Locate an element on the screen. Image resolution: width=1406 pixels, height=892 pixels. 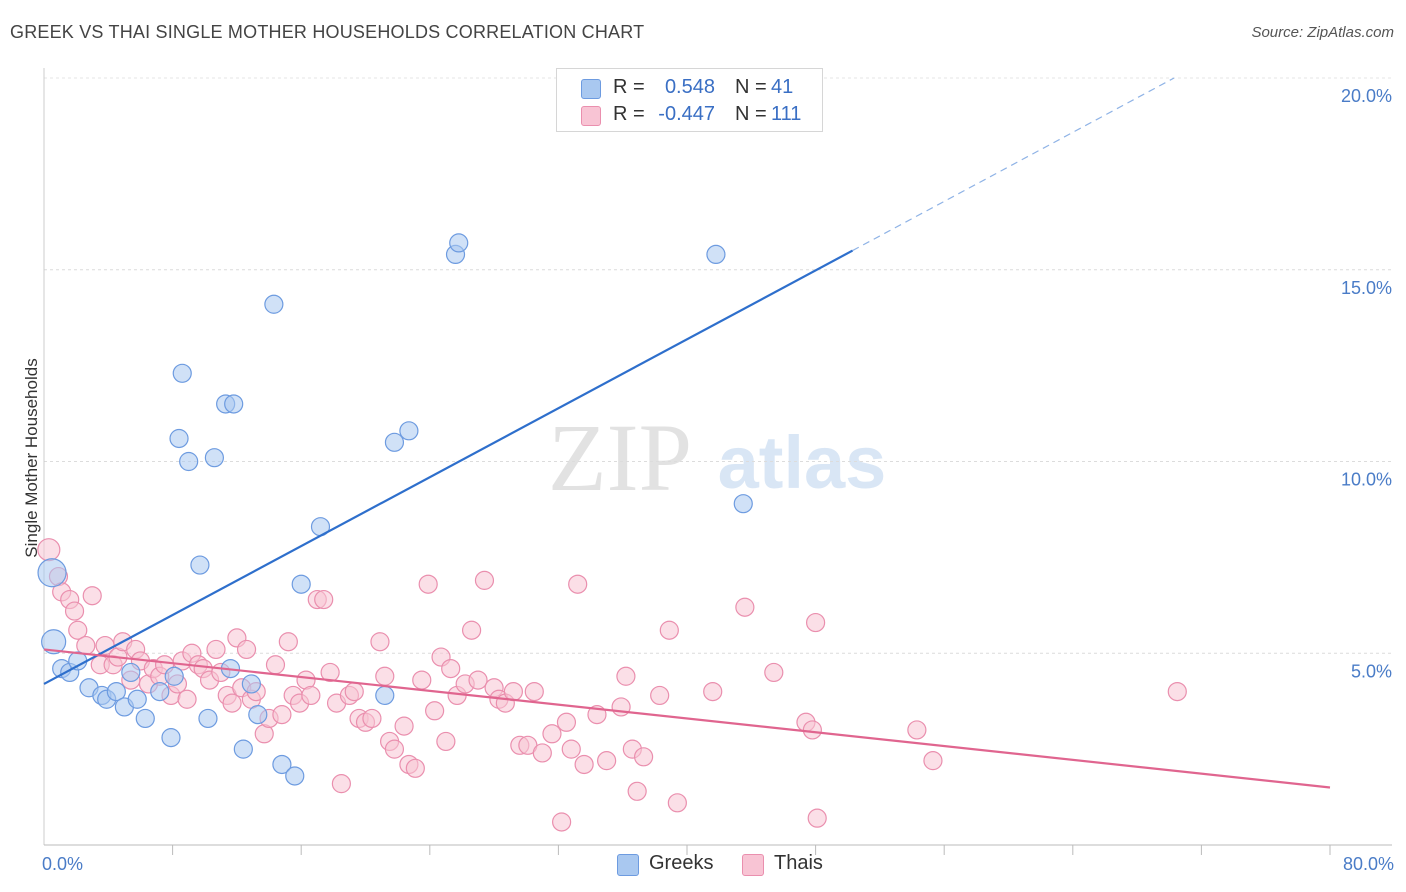
legend-n-value: 111 is located at coordinates (786, 114).